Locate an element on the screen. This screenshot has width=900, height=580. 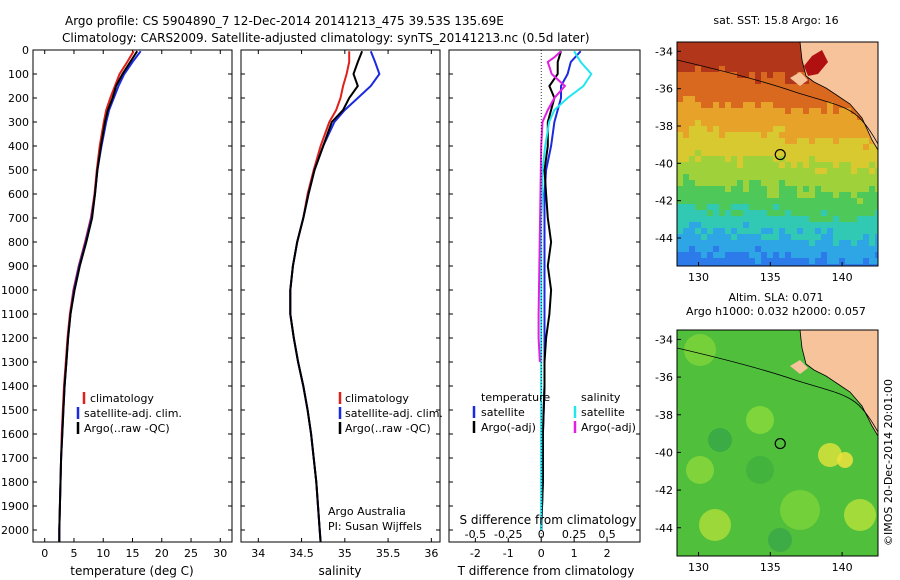
y-tick-label: 2000 is located at coordinates (15, 530).